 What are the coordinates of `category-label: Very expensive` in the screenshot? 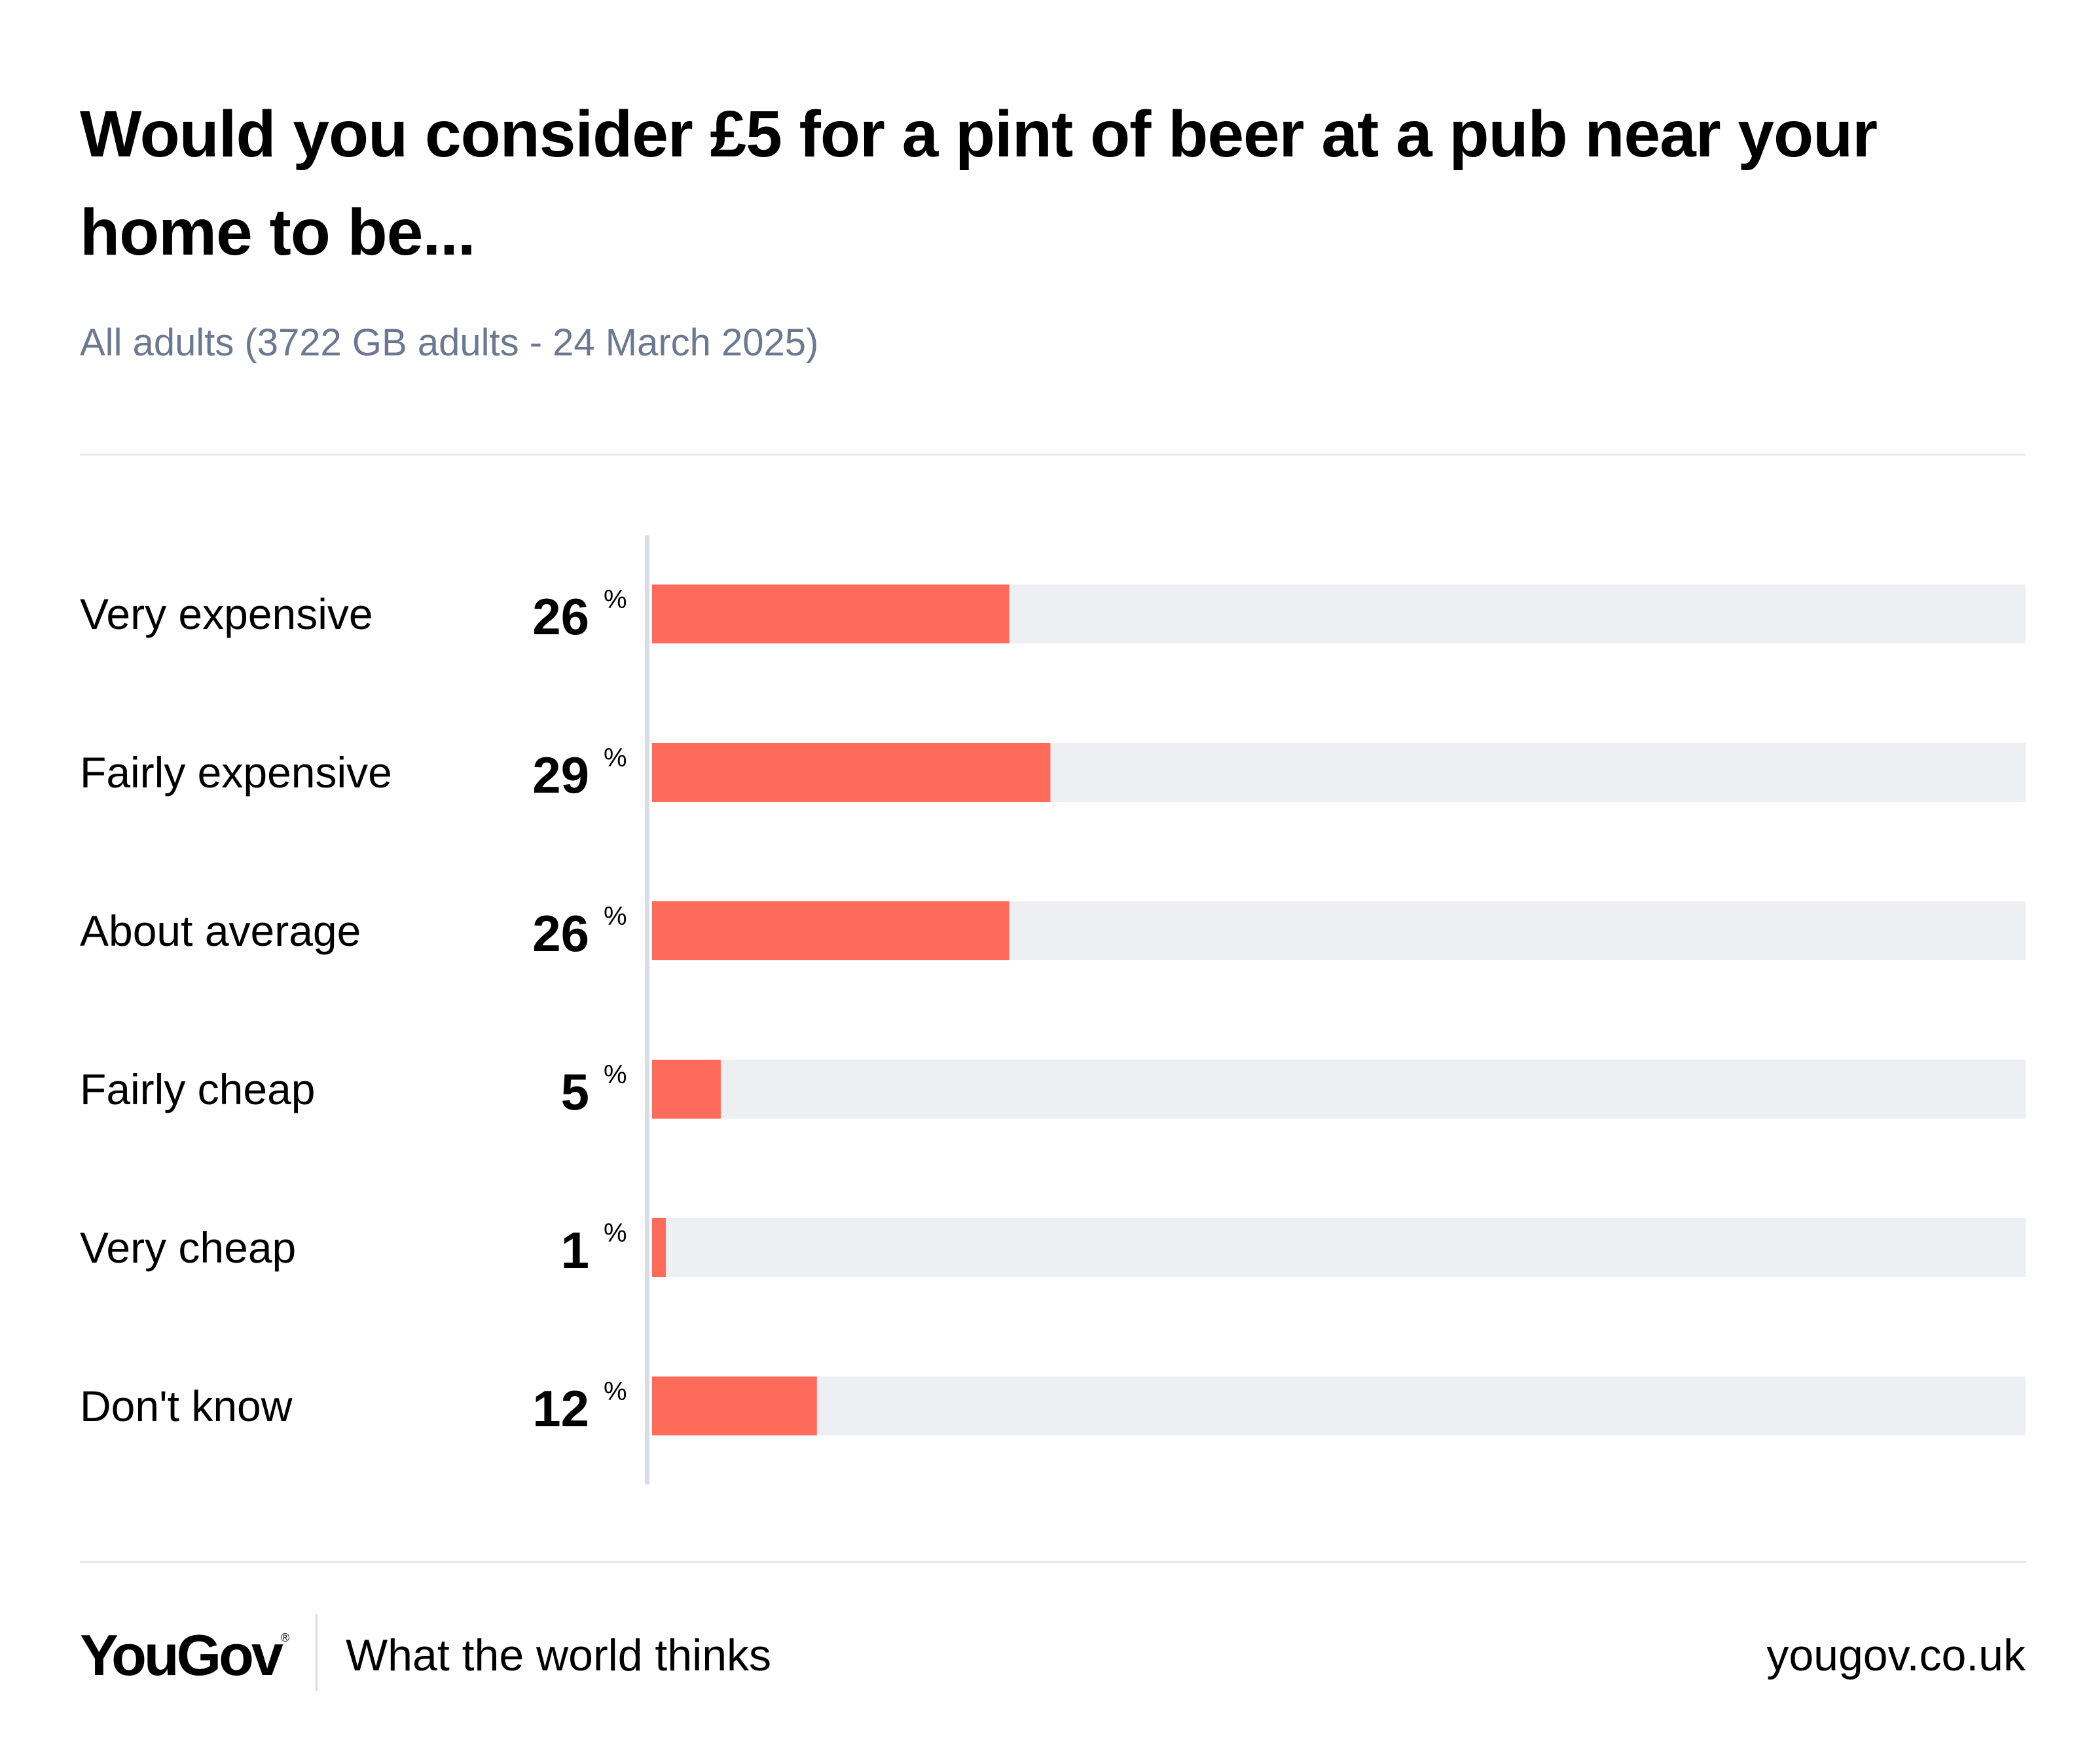 It's located at (226, 614).